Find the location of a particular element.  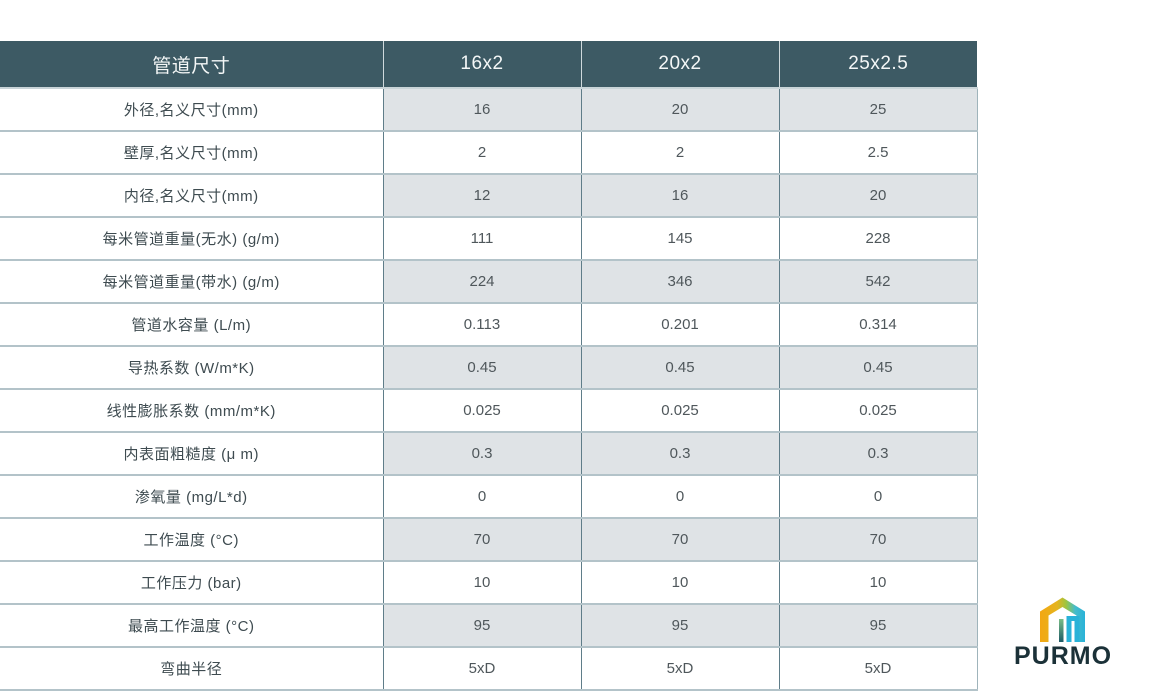

row-label: 壁厚,名义尺寸(mm) is located at coordinates (191, 153).